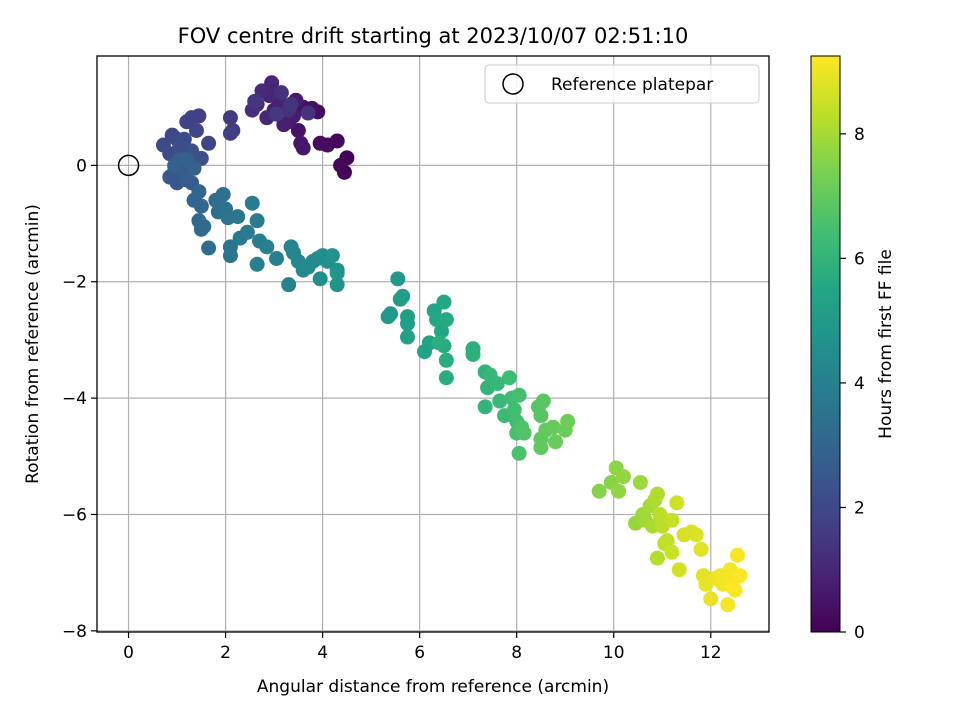 This screenshot has height=724, width=960. What do you see at coordinates (632, 85) in the screenshot?
I see `legend-label: Reference platepar` at bounding box center [632, 85].